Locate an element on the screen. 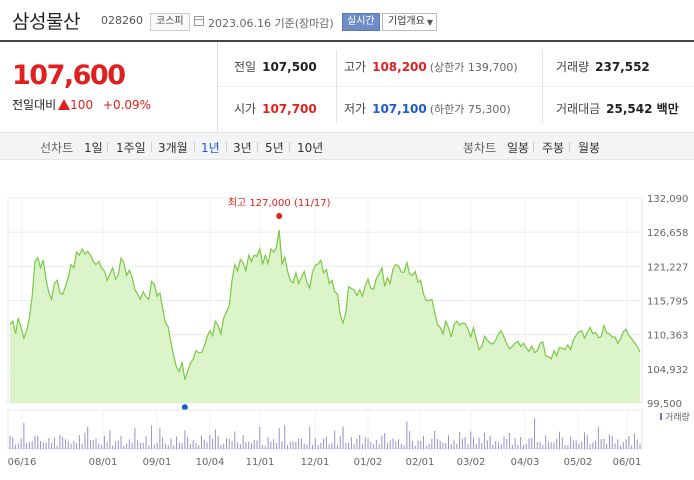 Image resolution: width=694 pixels, height=480 pixels. quote-date: 2023.06.16 기준(장마감) is located at coordinates (271, 23).